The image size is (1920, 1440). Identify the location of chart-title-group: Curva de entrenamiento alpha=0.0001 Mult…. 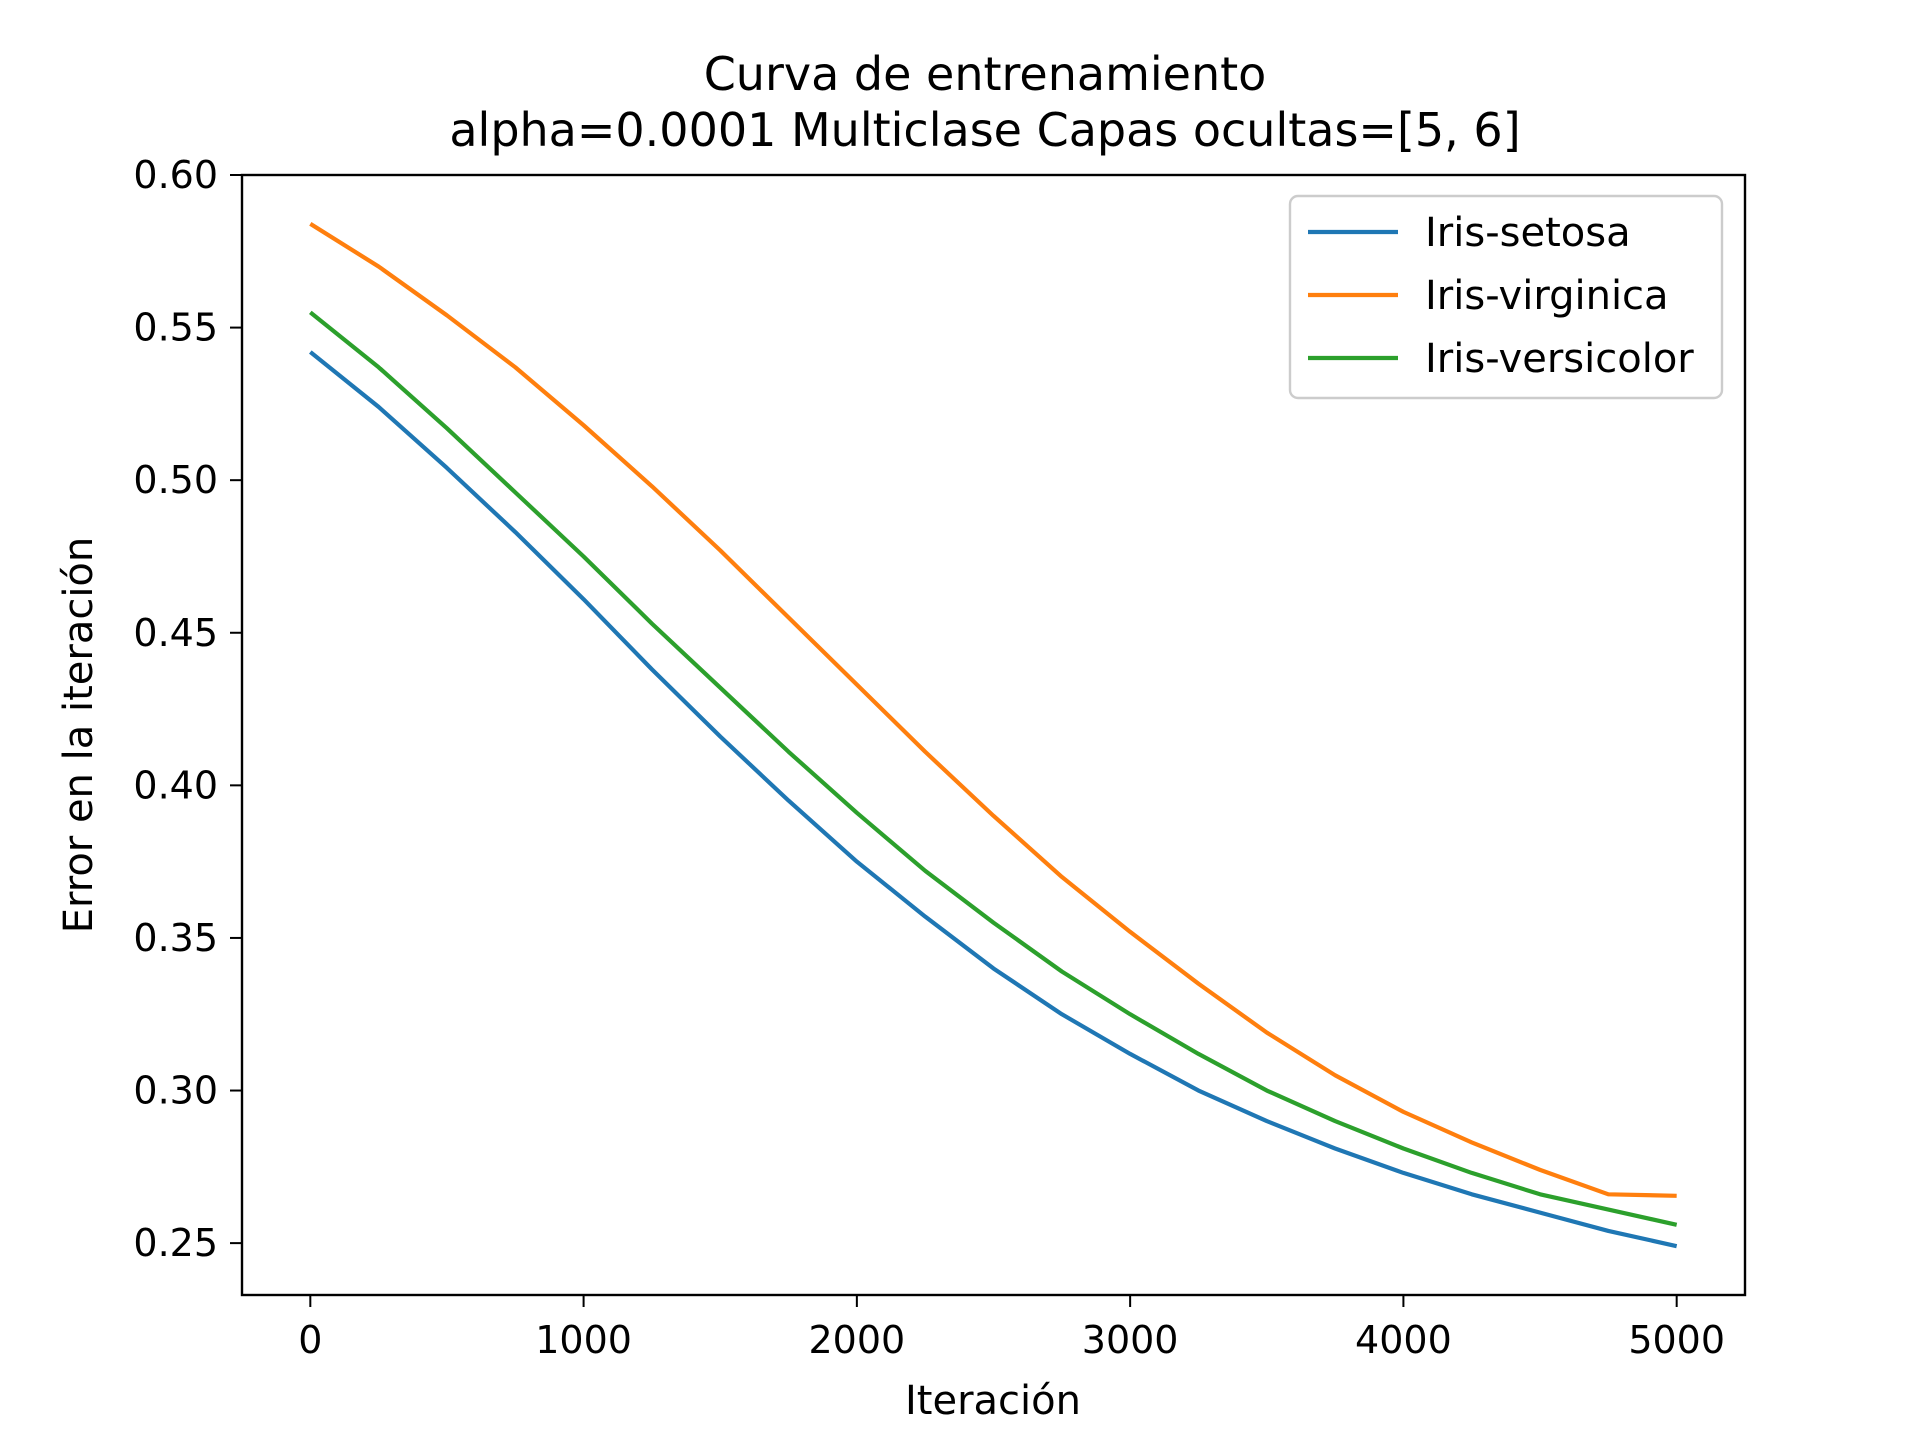
(984, 102).